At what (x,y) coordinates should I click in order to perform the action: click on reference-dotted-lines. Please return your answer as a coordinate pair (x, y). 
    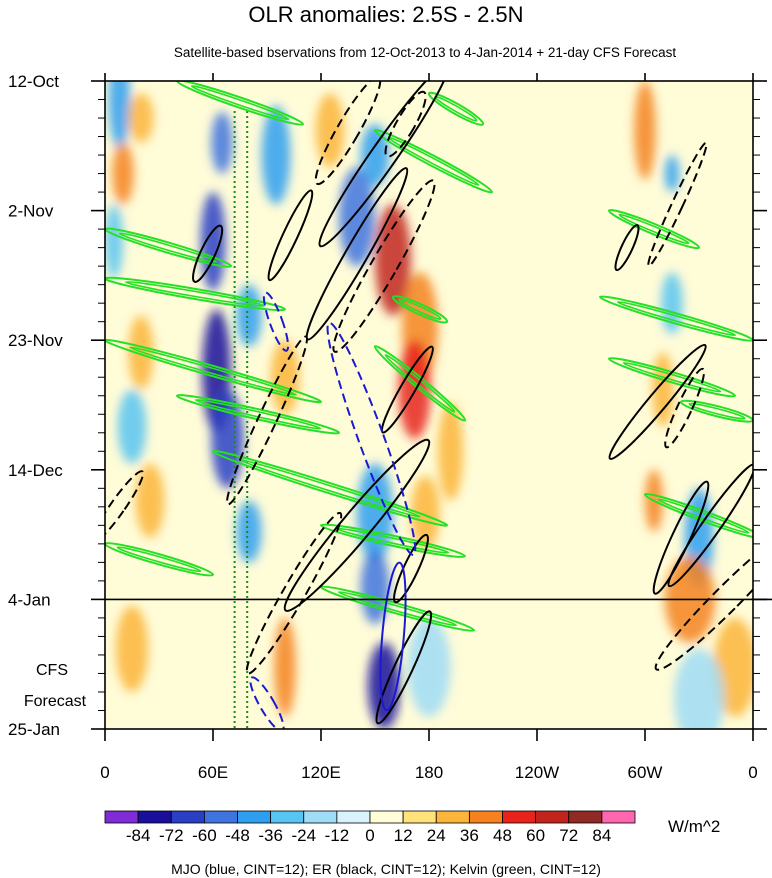
    Looking at the image, I should click on (241, 420).